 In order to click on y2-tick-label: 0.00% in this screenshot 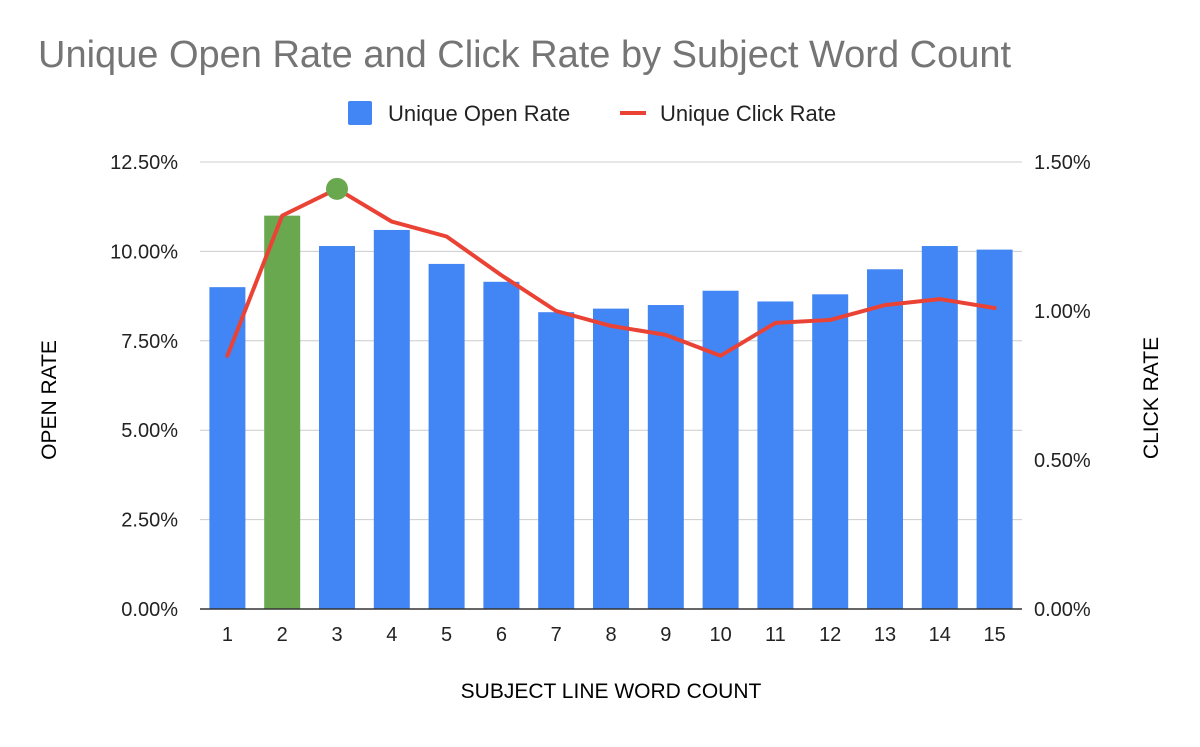, I will do `click(1062, 610)`.